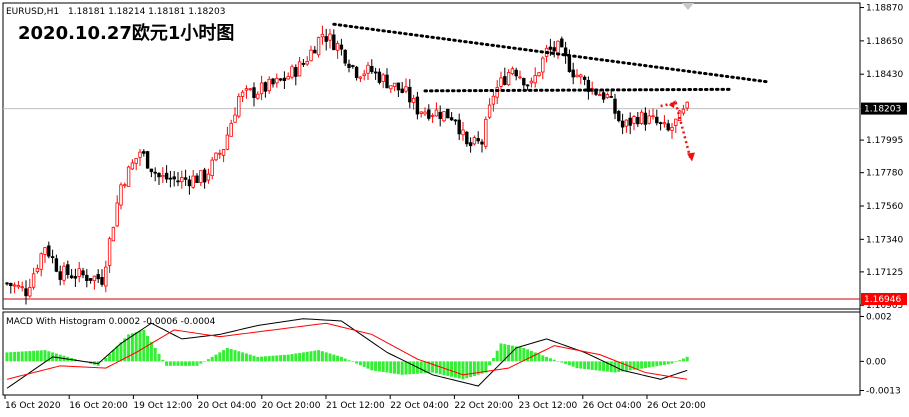 The image size is (909, 417). Describe the element at coordinates (162, 406) in the screenshot. I see `time-tick-label: 19 Oct 12:00` at that location.